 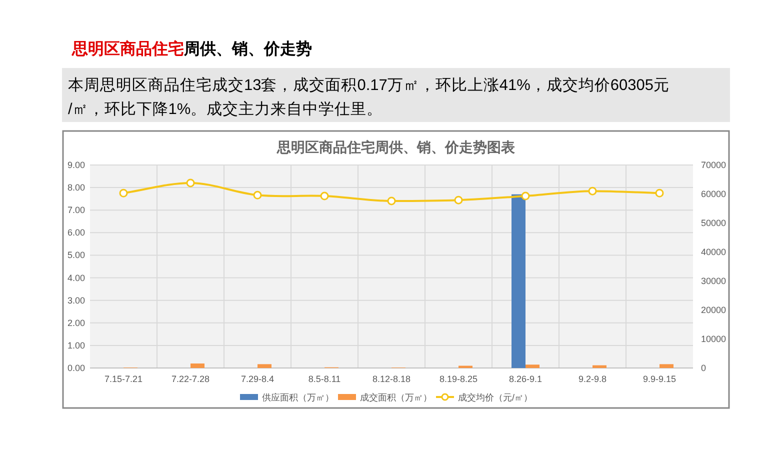 What do you see at coordinates (525, 379) in the screenshot?
I see `x-tick-label: 8.26-9.1` at bounding box center [525, 379].